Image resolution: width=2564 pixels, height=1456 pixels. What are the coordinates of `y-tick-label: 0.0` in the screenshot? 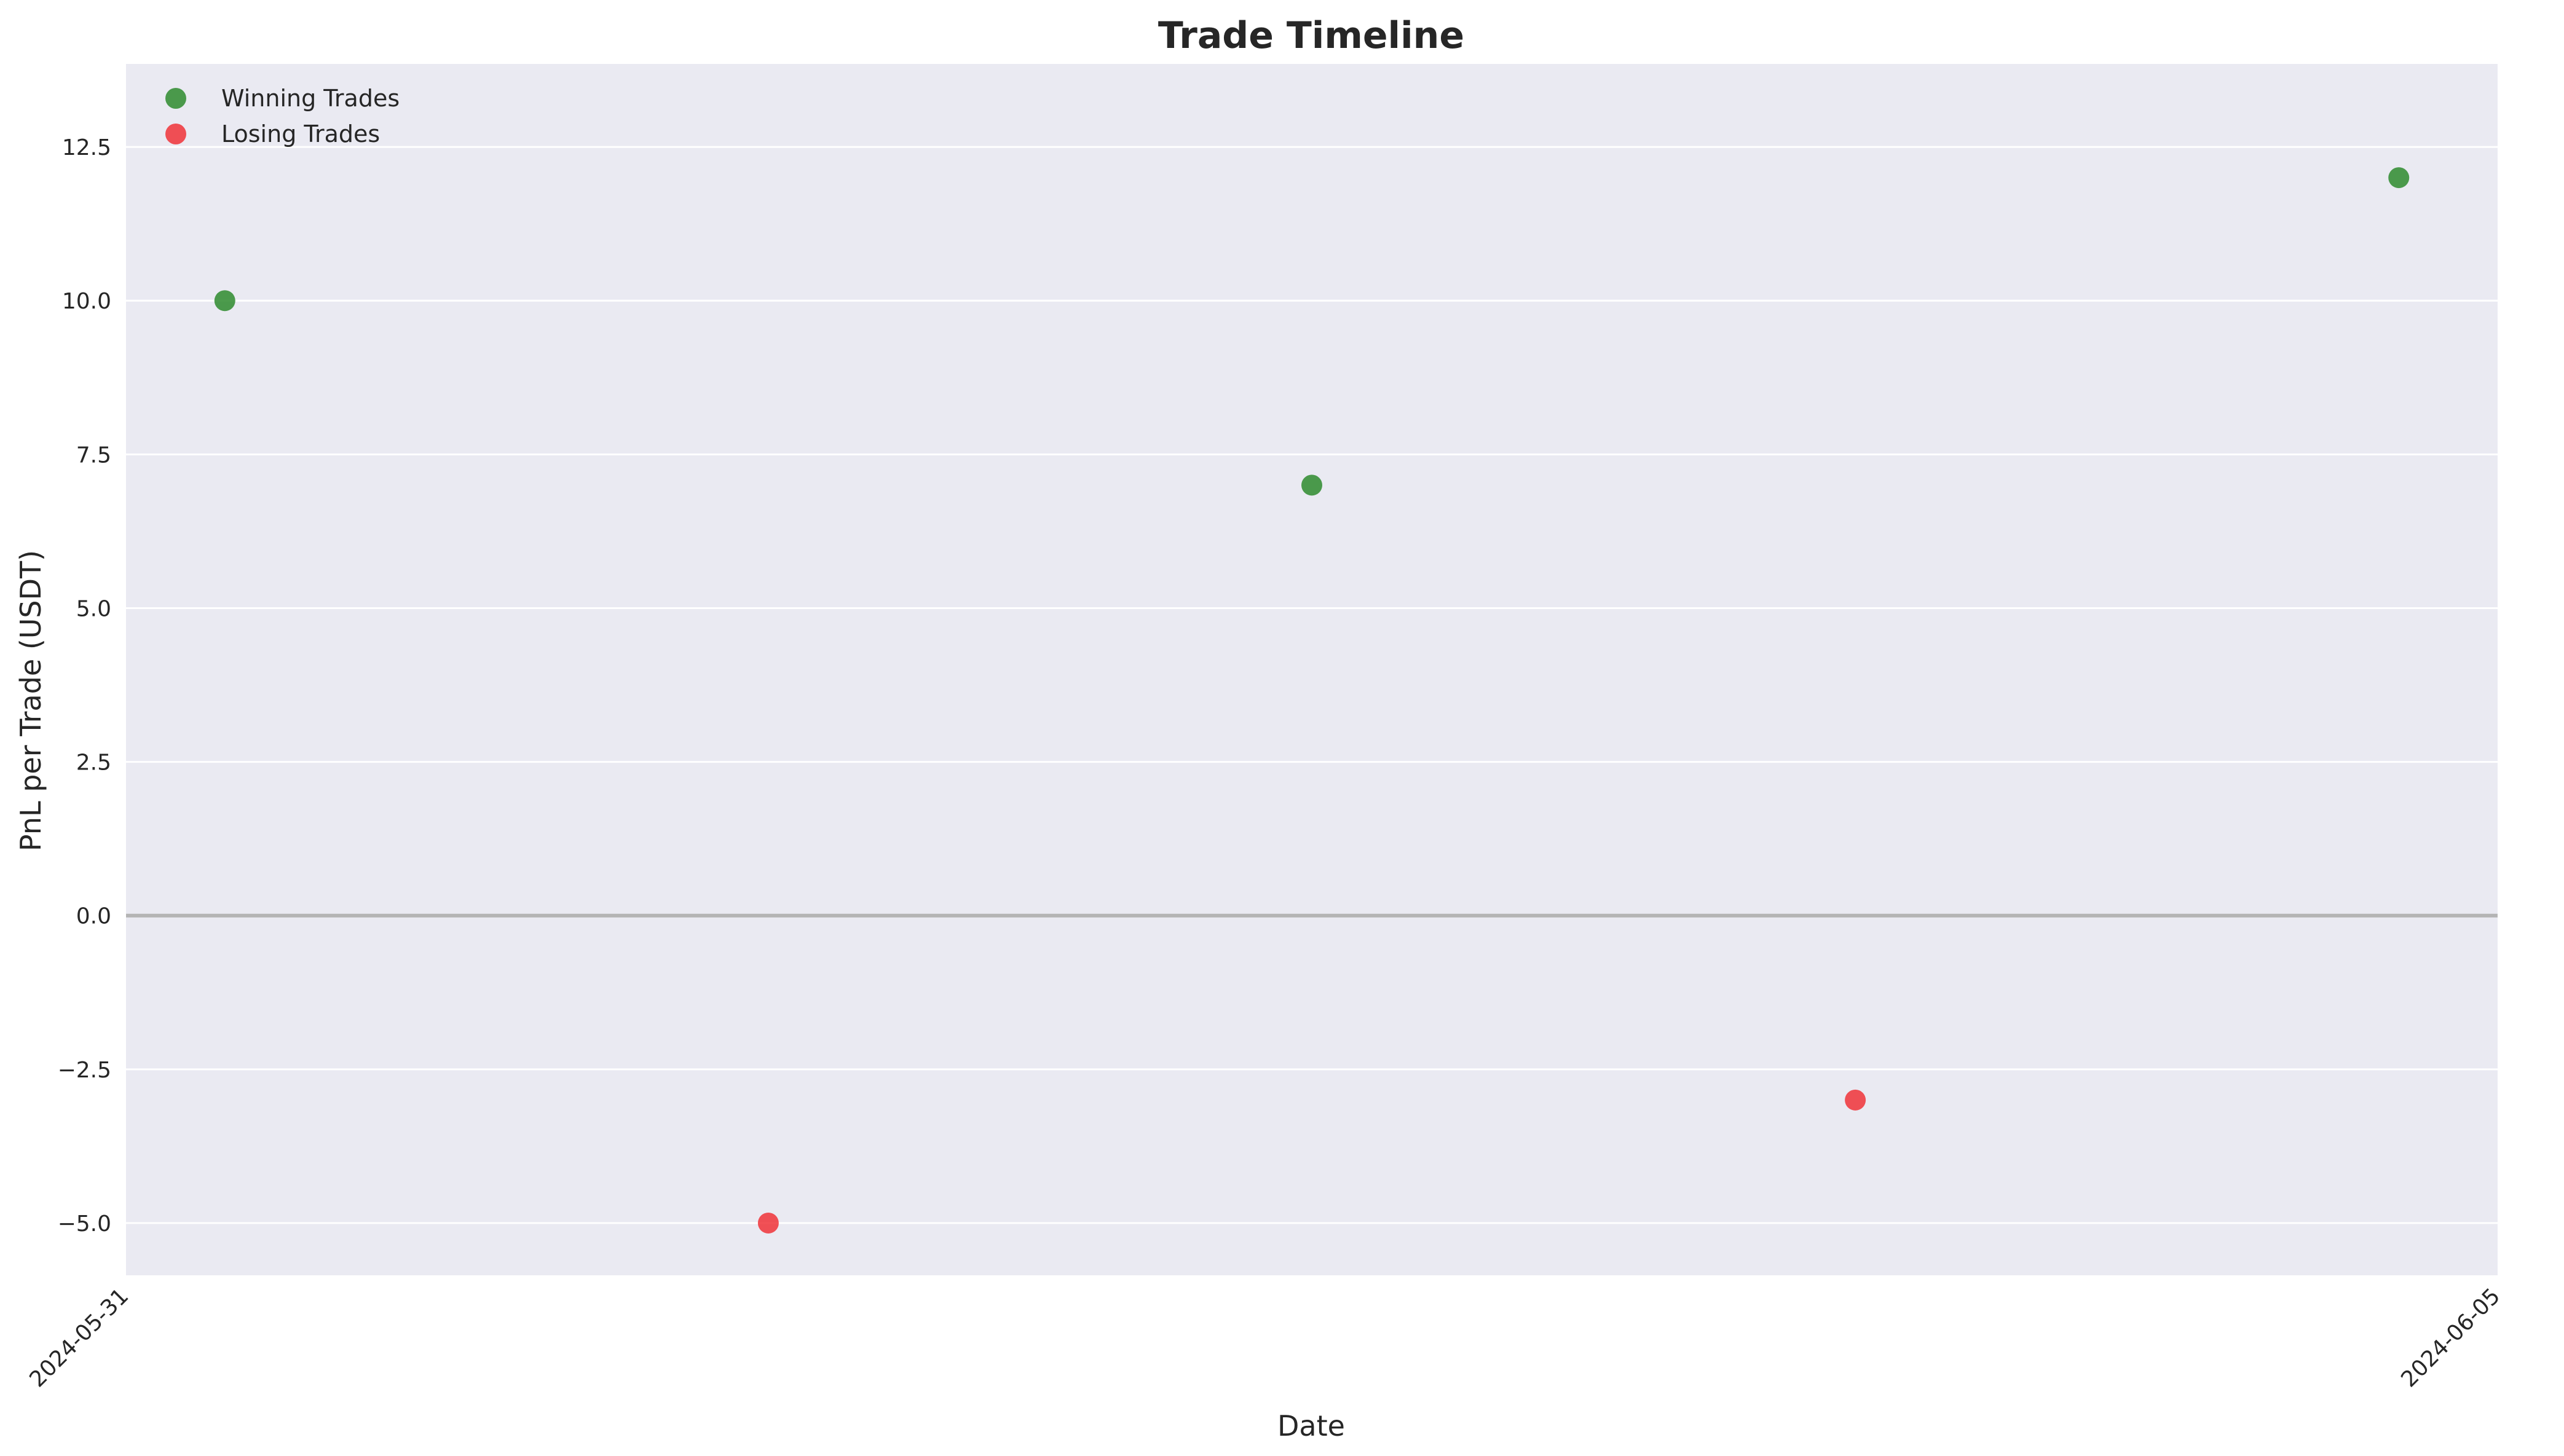 It's located at (93, 916).